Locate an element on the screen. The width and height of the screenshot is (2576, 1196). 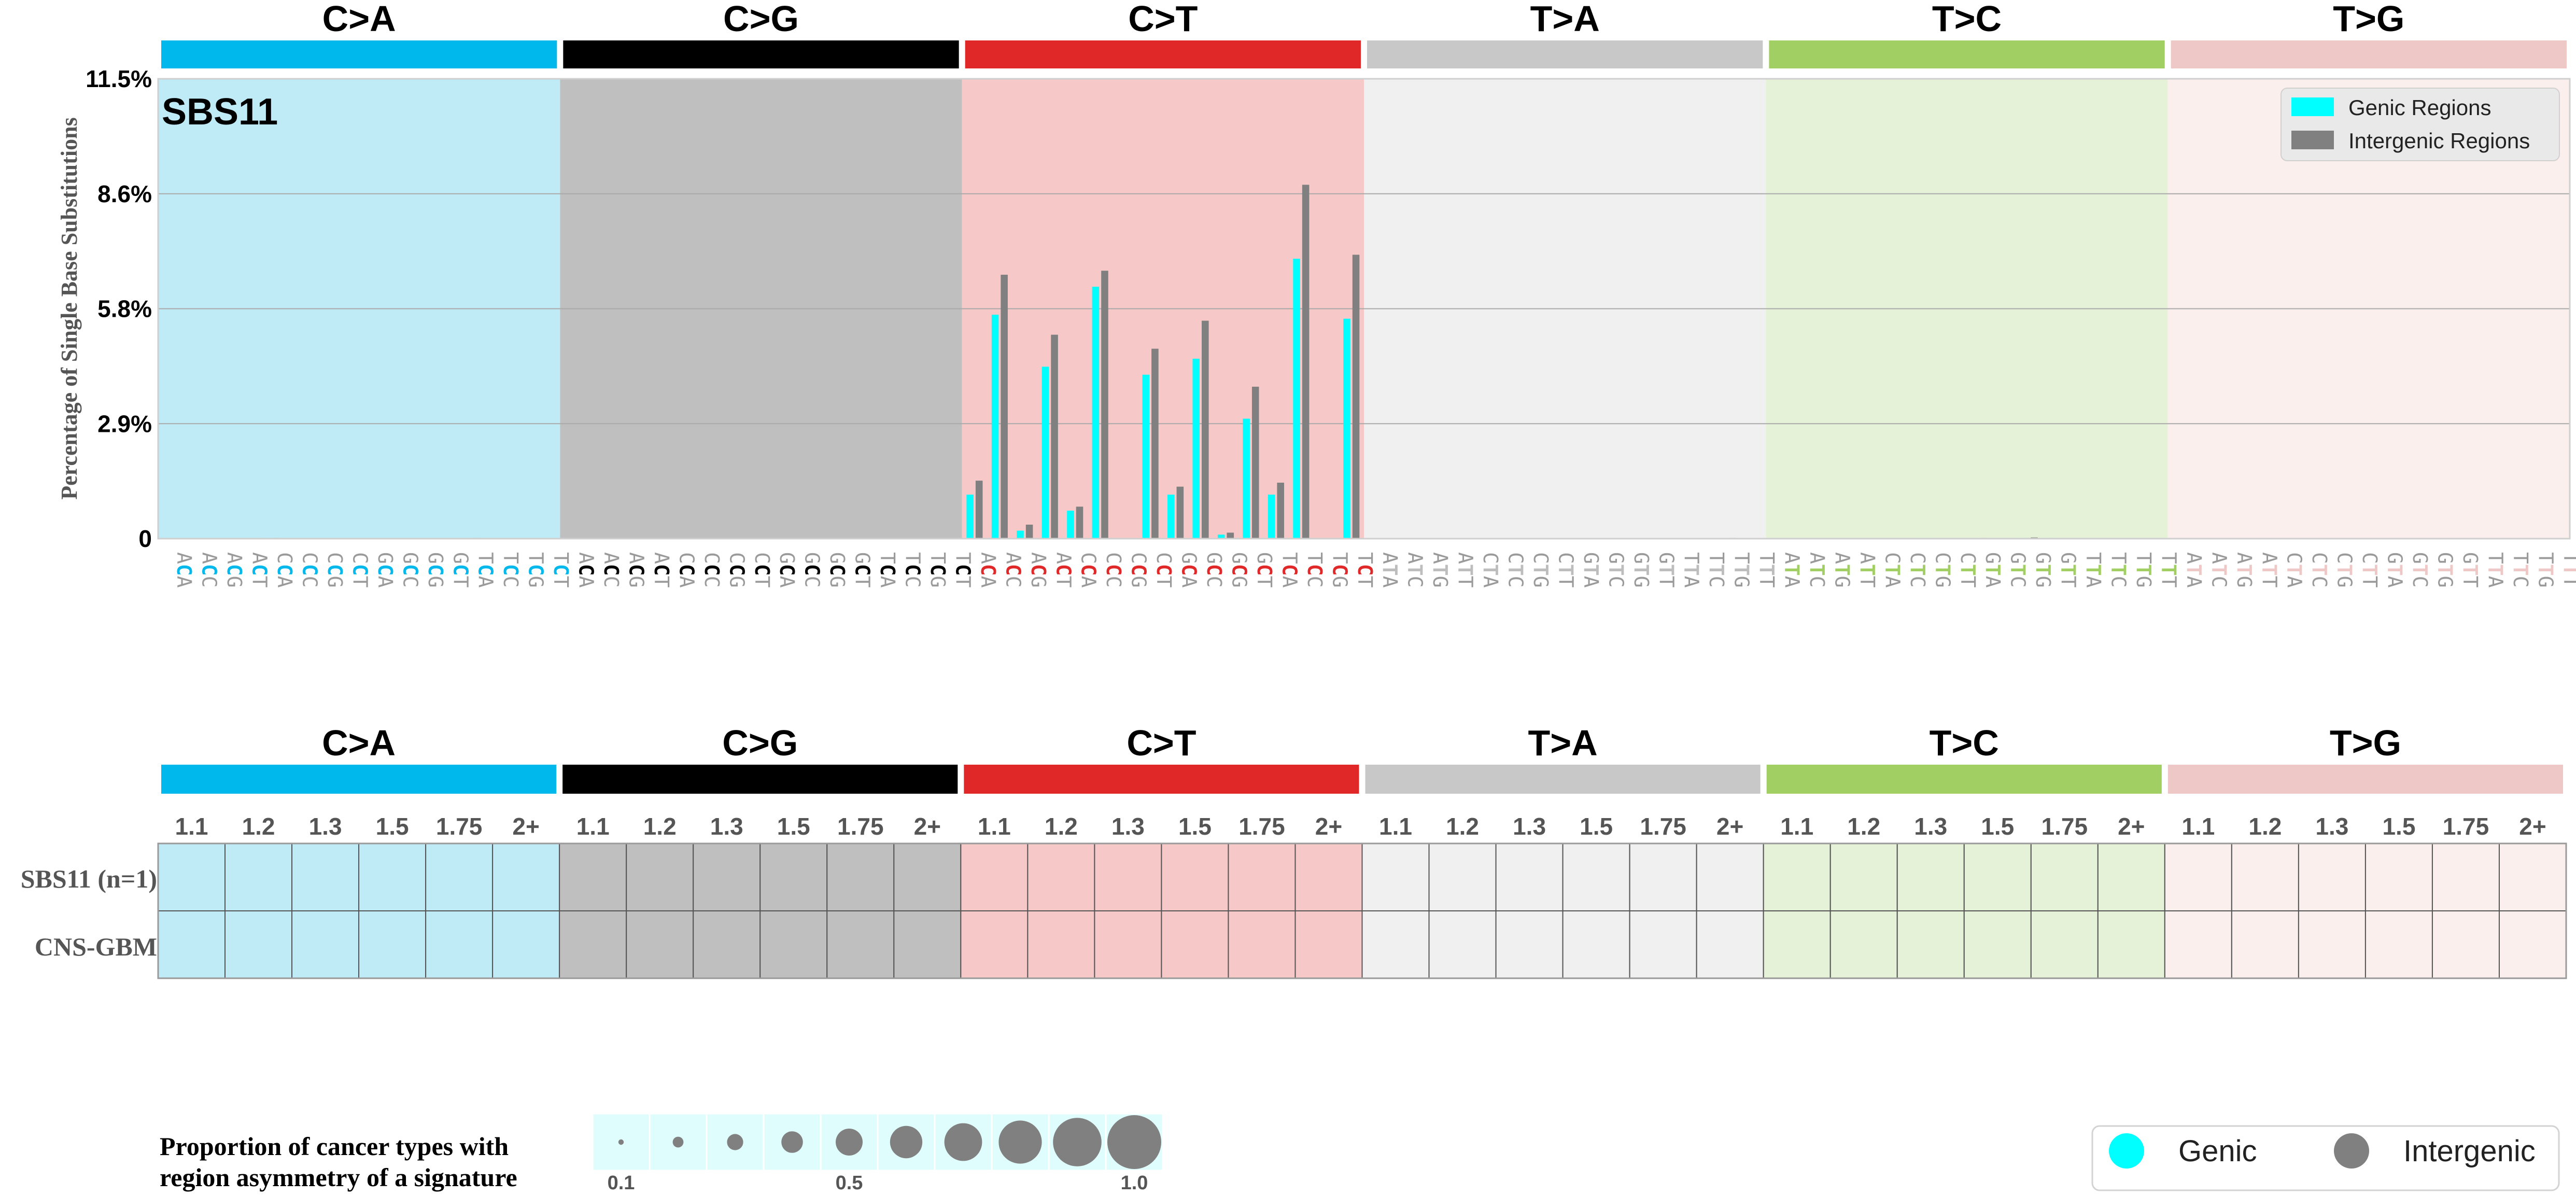
heatmap-col-label-18: 1.1 is located at coordinates (1395, 827).